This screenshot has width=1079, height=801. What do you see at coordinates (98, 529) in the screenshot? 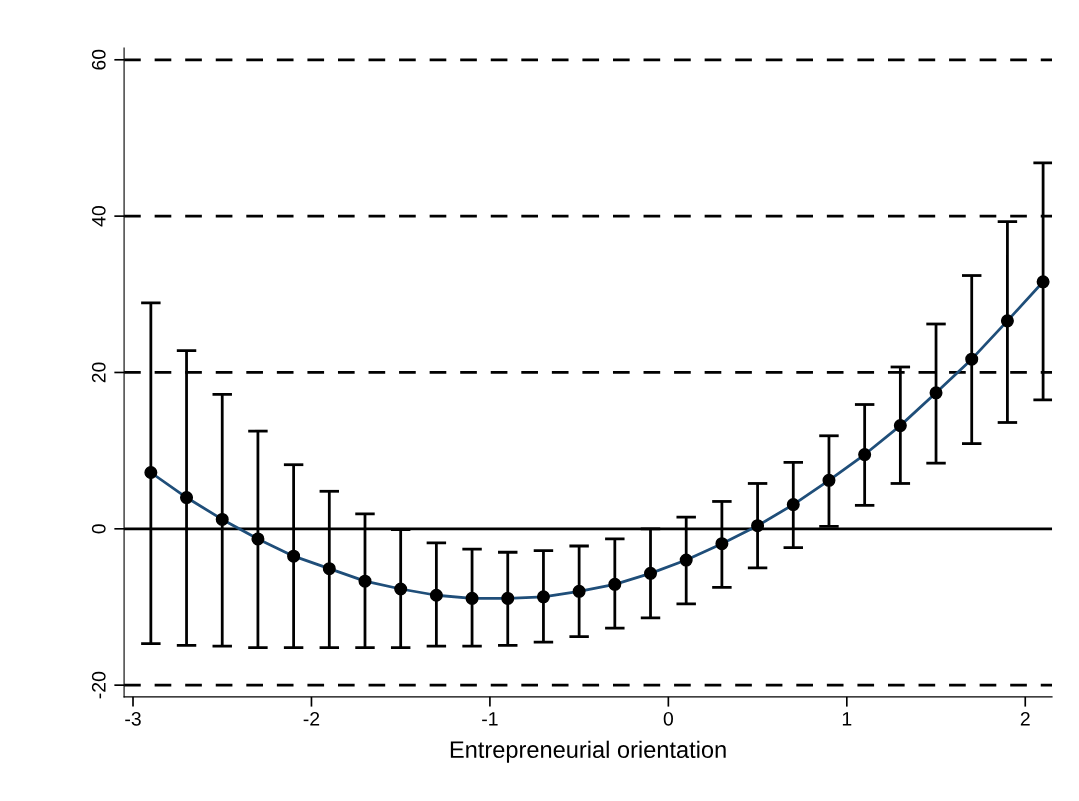
I see `y-tick-label: 0` at bounding box center [98, 529].